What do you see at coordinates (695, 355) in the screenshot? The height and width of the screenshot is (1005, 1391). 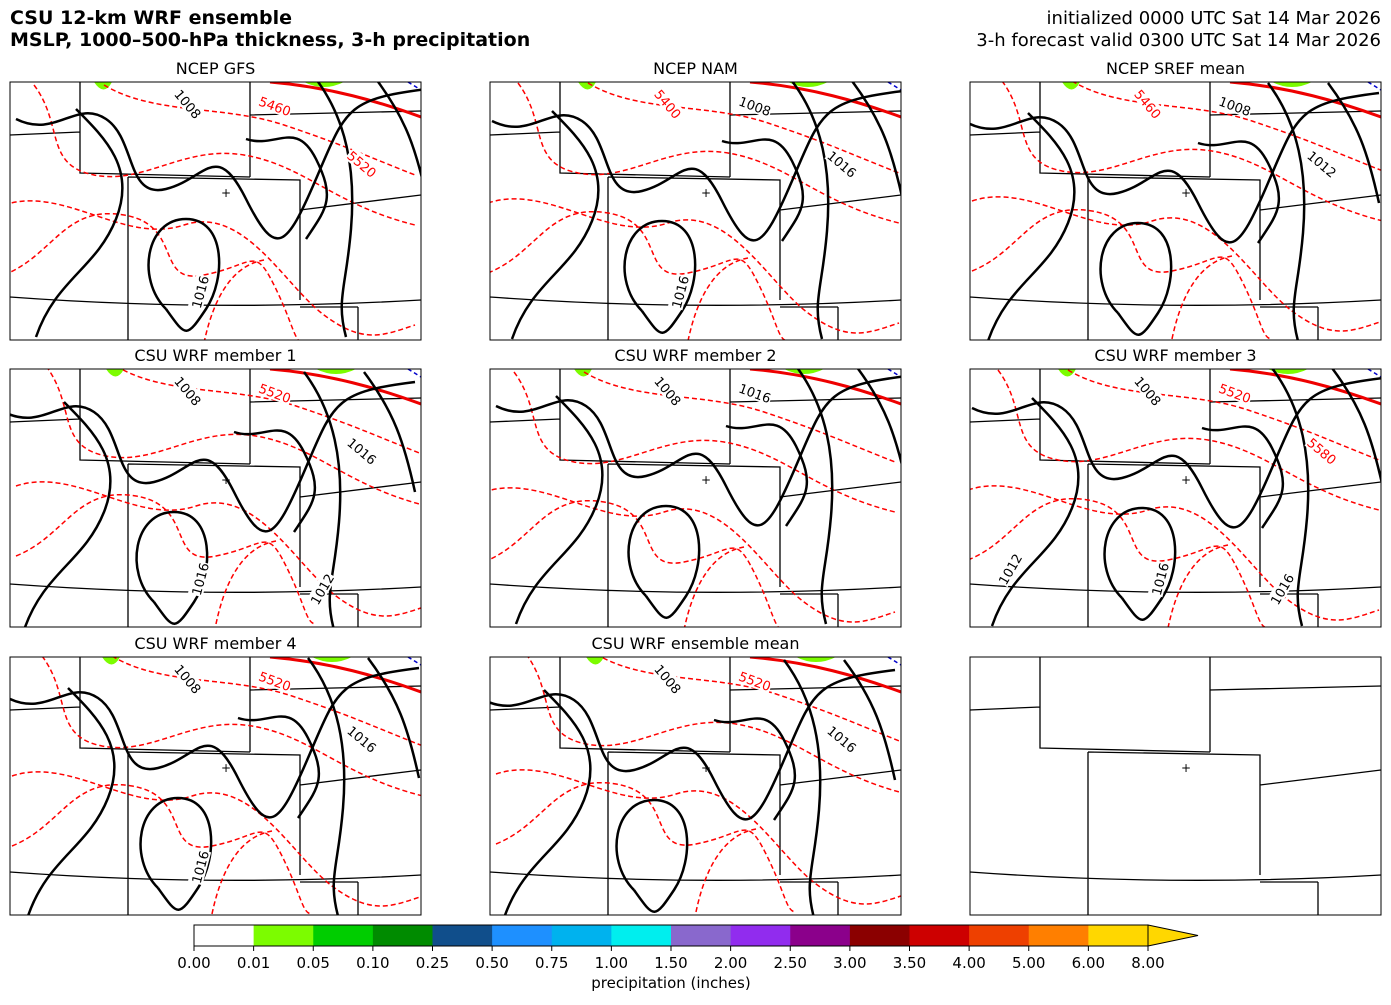 I see `panel-title: CSU WRF member 2` at bounding box center [695, 355].